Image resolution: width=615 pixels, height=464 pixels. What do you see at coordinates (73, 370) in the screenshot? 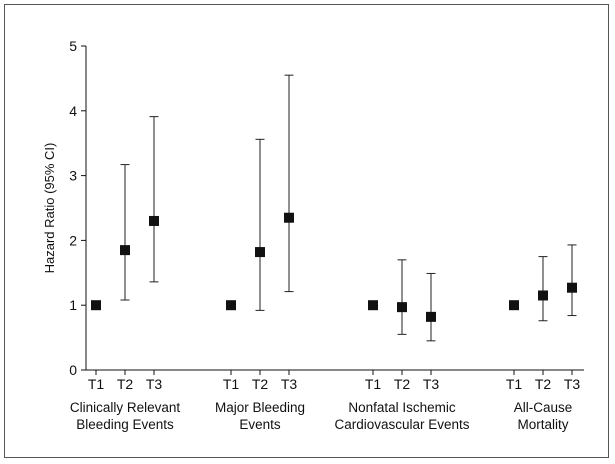
I see `y-tick-label: 0` at bounding box center [73, 370].